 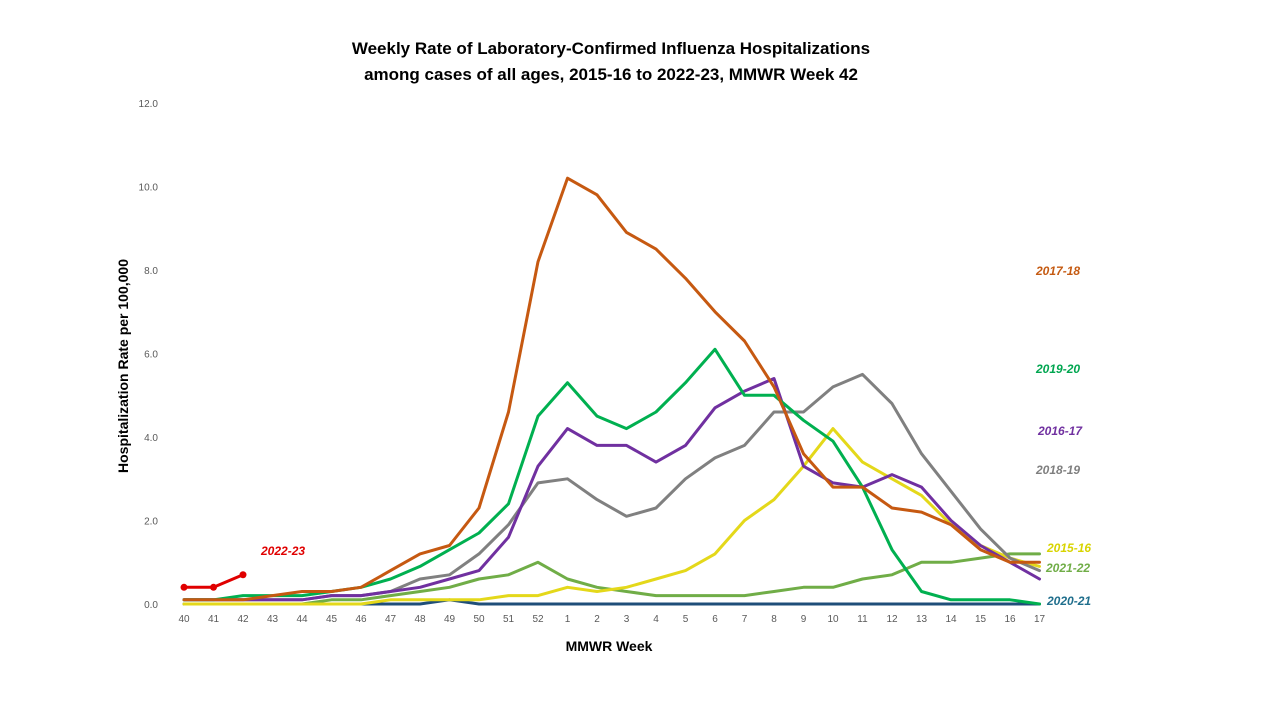 I want to click on x-tick-label: 4, so click(x=656, y=619).